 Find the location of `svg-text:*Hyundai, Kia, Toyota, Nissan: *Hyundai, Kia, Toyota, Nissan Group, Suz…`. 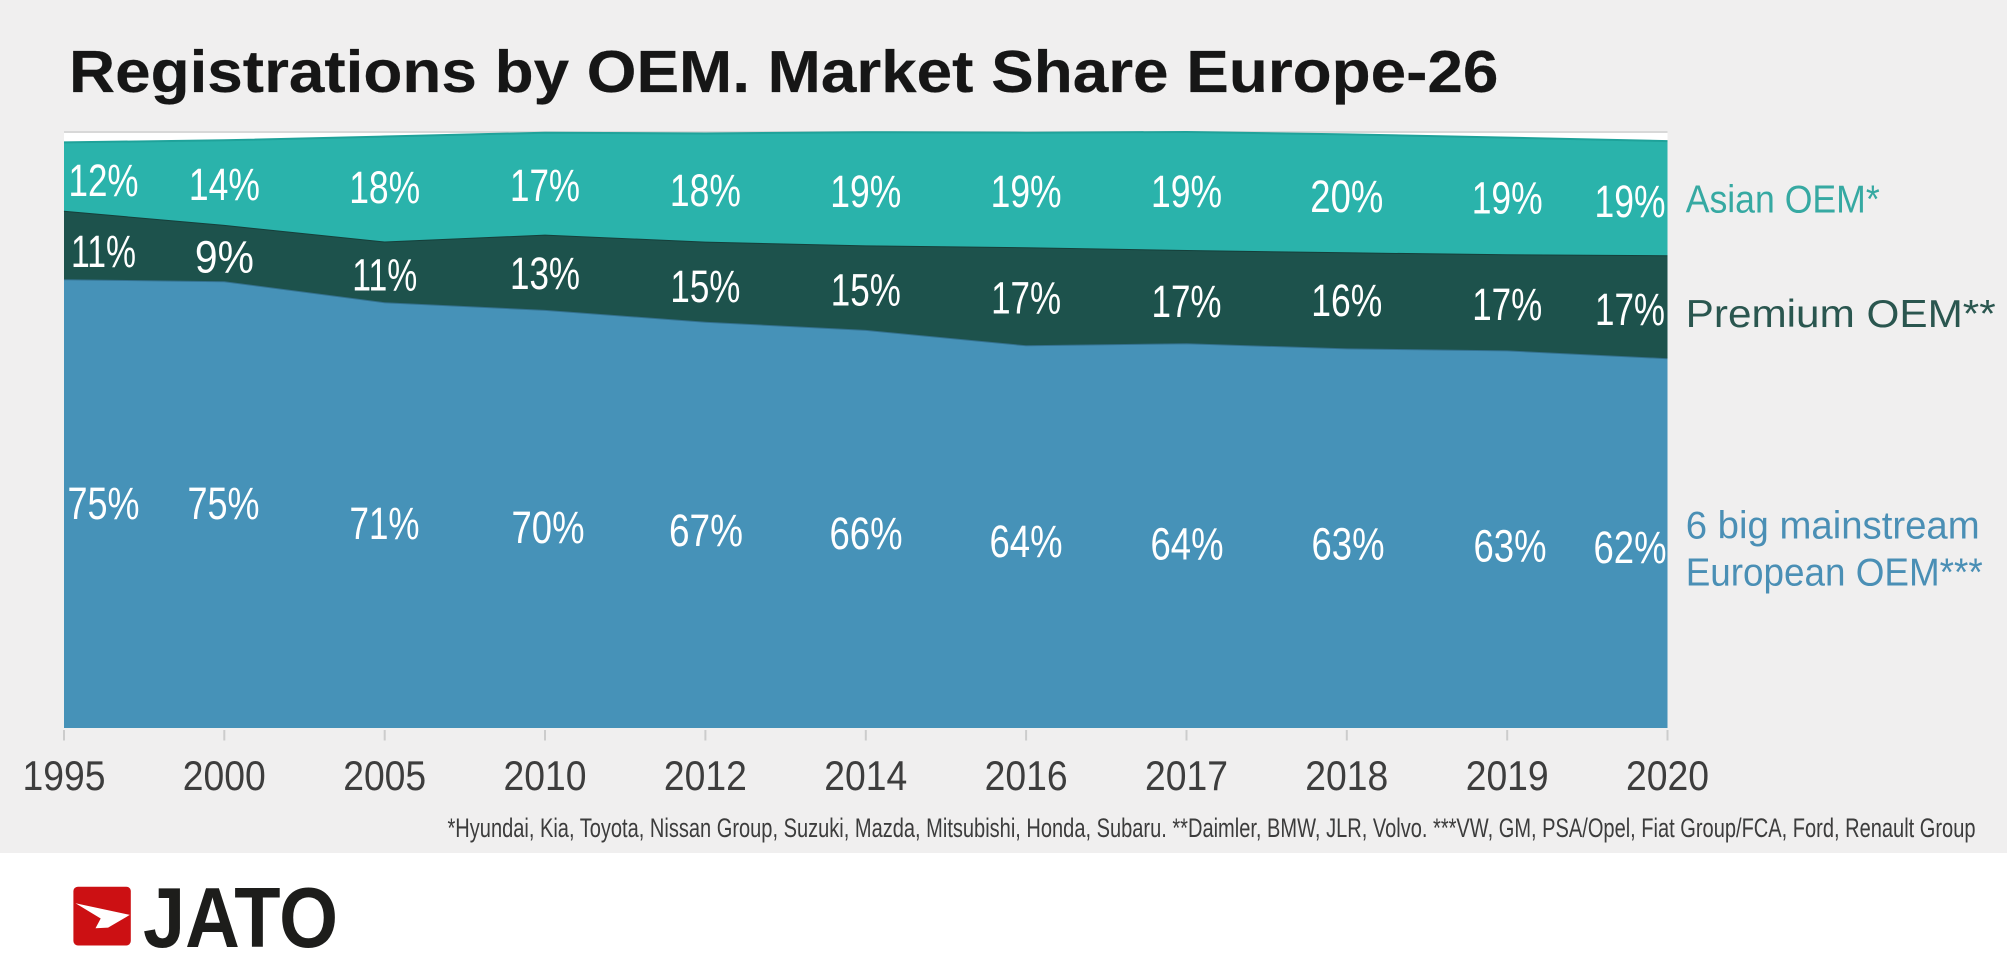

svg-text:*Hyundai, Kia, Toyota, Nissan: *Hyundai, Kia, Toyota, Nissan Group, Suz… is located at coordinates (1212, 828).